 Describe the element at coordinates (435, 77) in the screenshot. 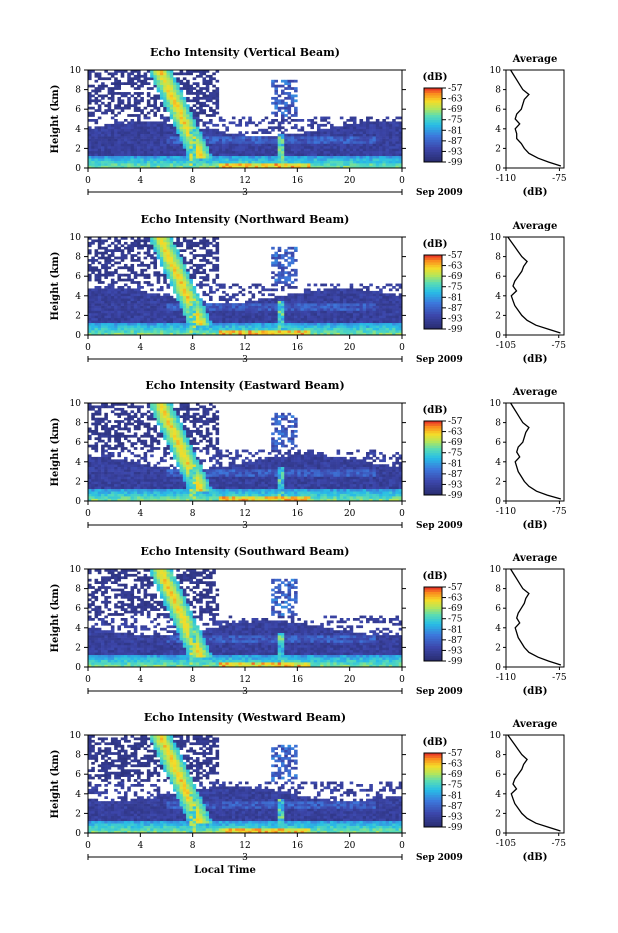

I see `colorbar-label: (dB)` at that location.